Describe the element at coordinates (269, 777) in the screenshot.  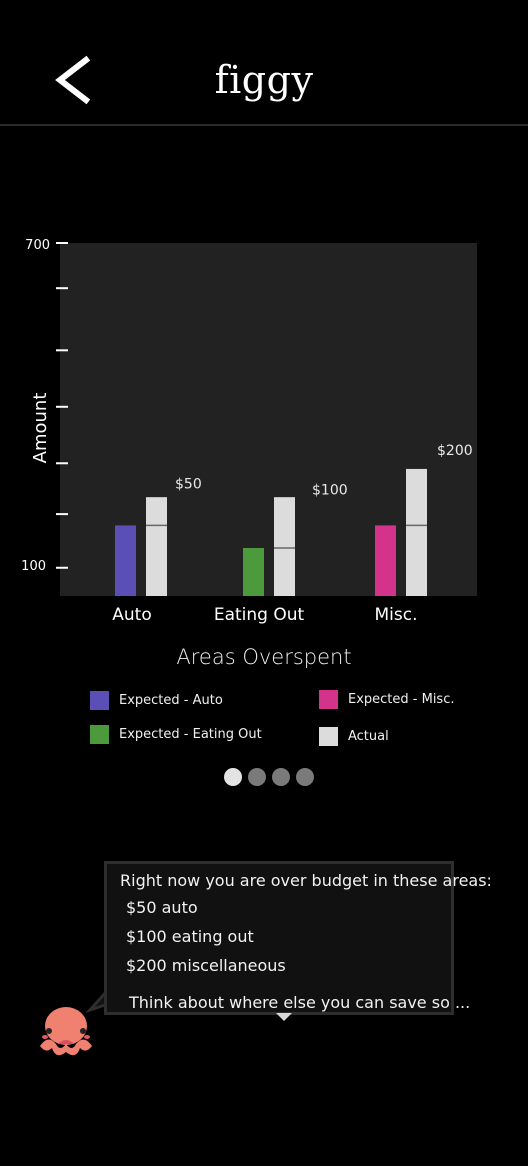
I see `pagination-dots` at that location.